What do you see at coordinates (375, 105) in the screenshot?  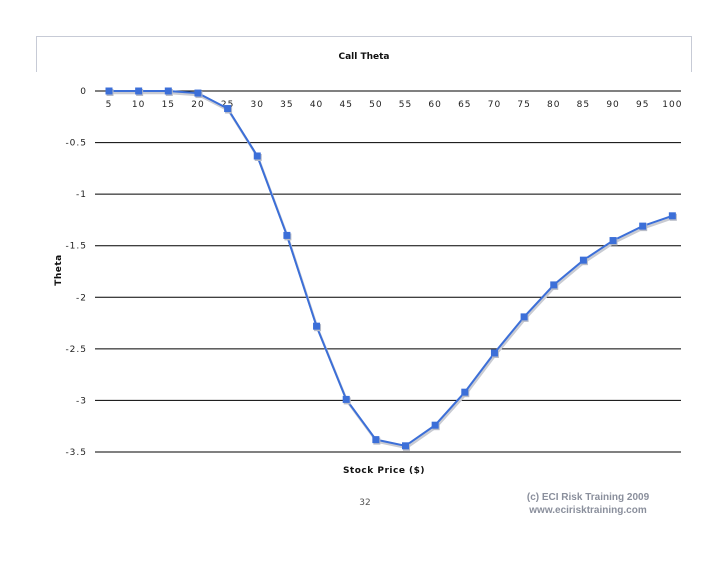 I see `x-tick-label: 50` at bounding box center [375, 105].